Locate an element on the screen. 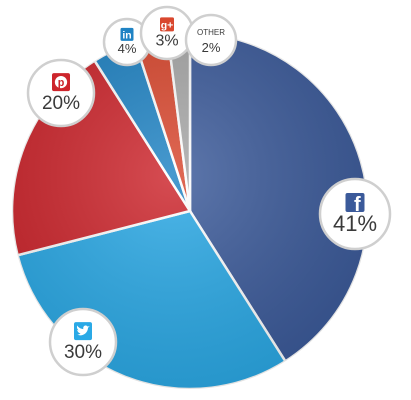  label-bubble-twitter: 30% is located at coordinates (83, 342).